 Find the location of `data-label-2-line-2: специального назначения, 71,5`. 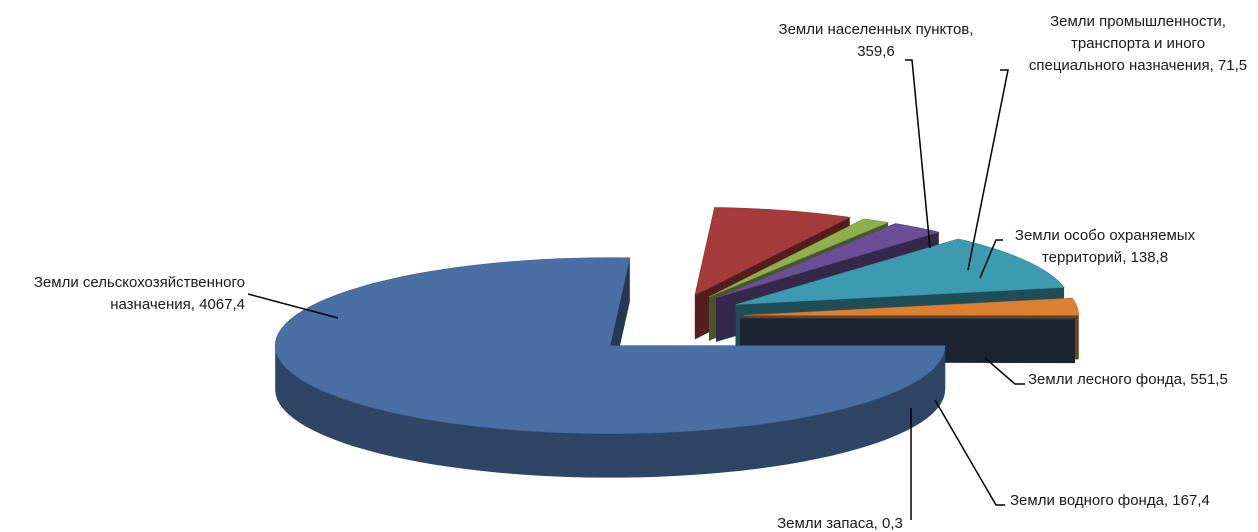

data-label-2-line-2: специального назначения, 71,5 is located at coordinates (1138, 65).